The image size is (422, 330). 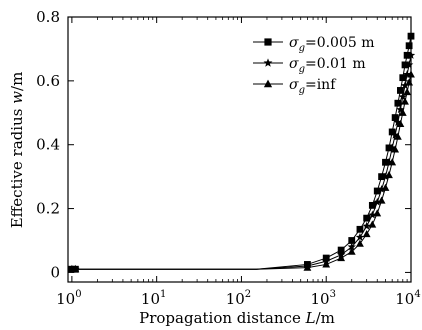 I want to click on legend-marker-square, so click(x=268, y=42).